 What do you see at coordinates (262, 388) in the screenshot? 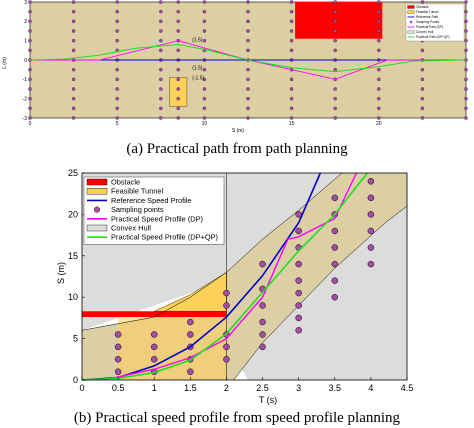
I see `speed-xtick-label: 2.5` at bounding box center [262, 388].